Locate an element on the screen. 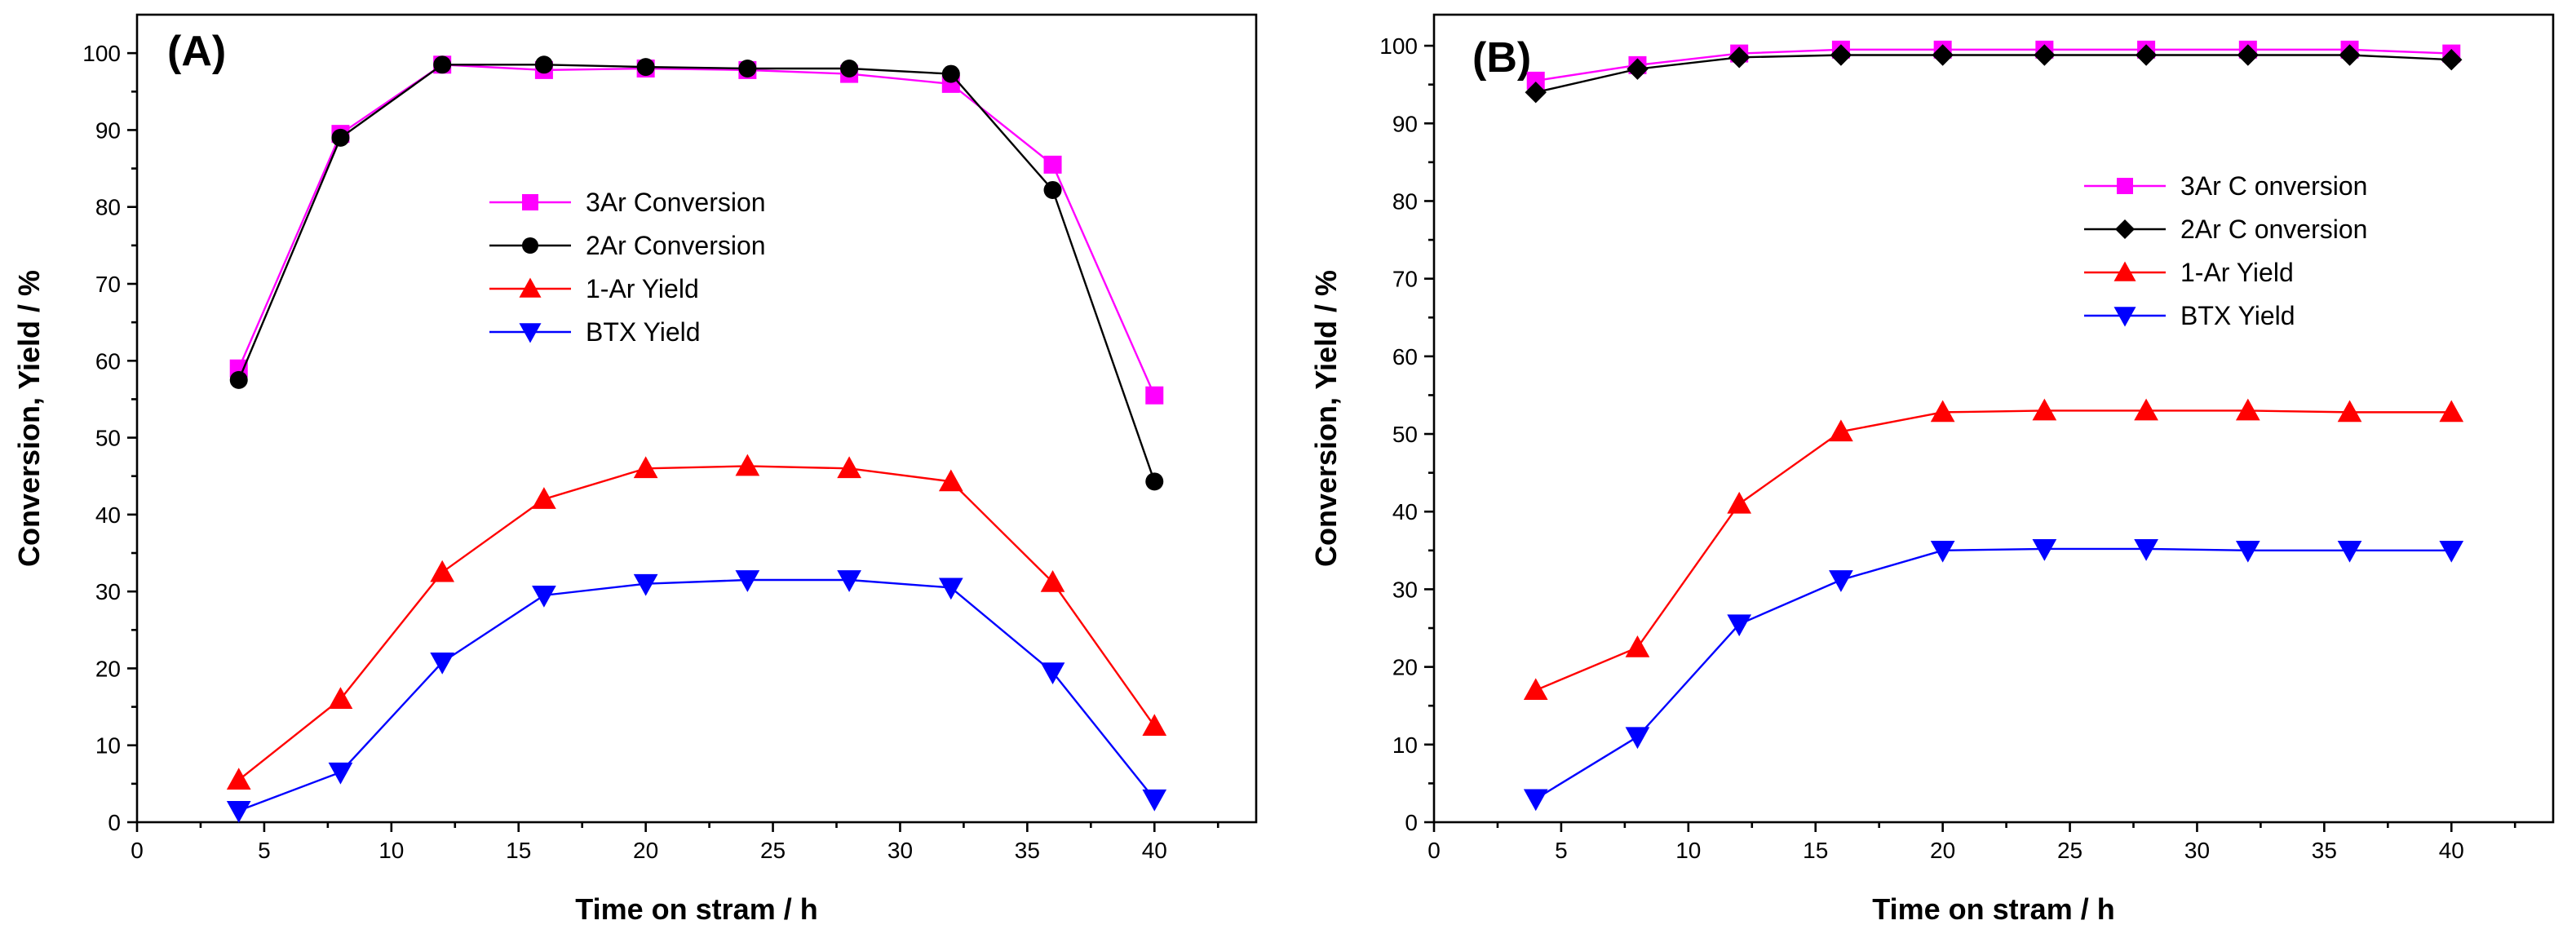 This screenshot has width=2576, height=947. legend-label: BTX Yield is located at coordinates (643, 332).